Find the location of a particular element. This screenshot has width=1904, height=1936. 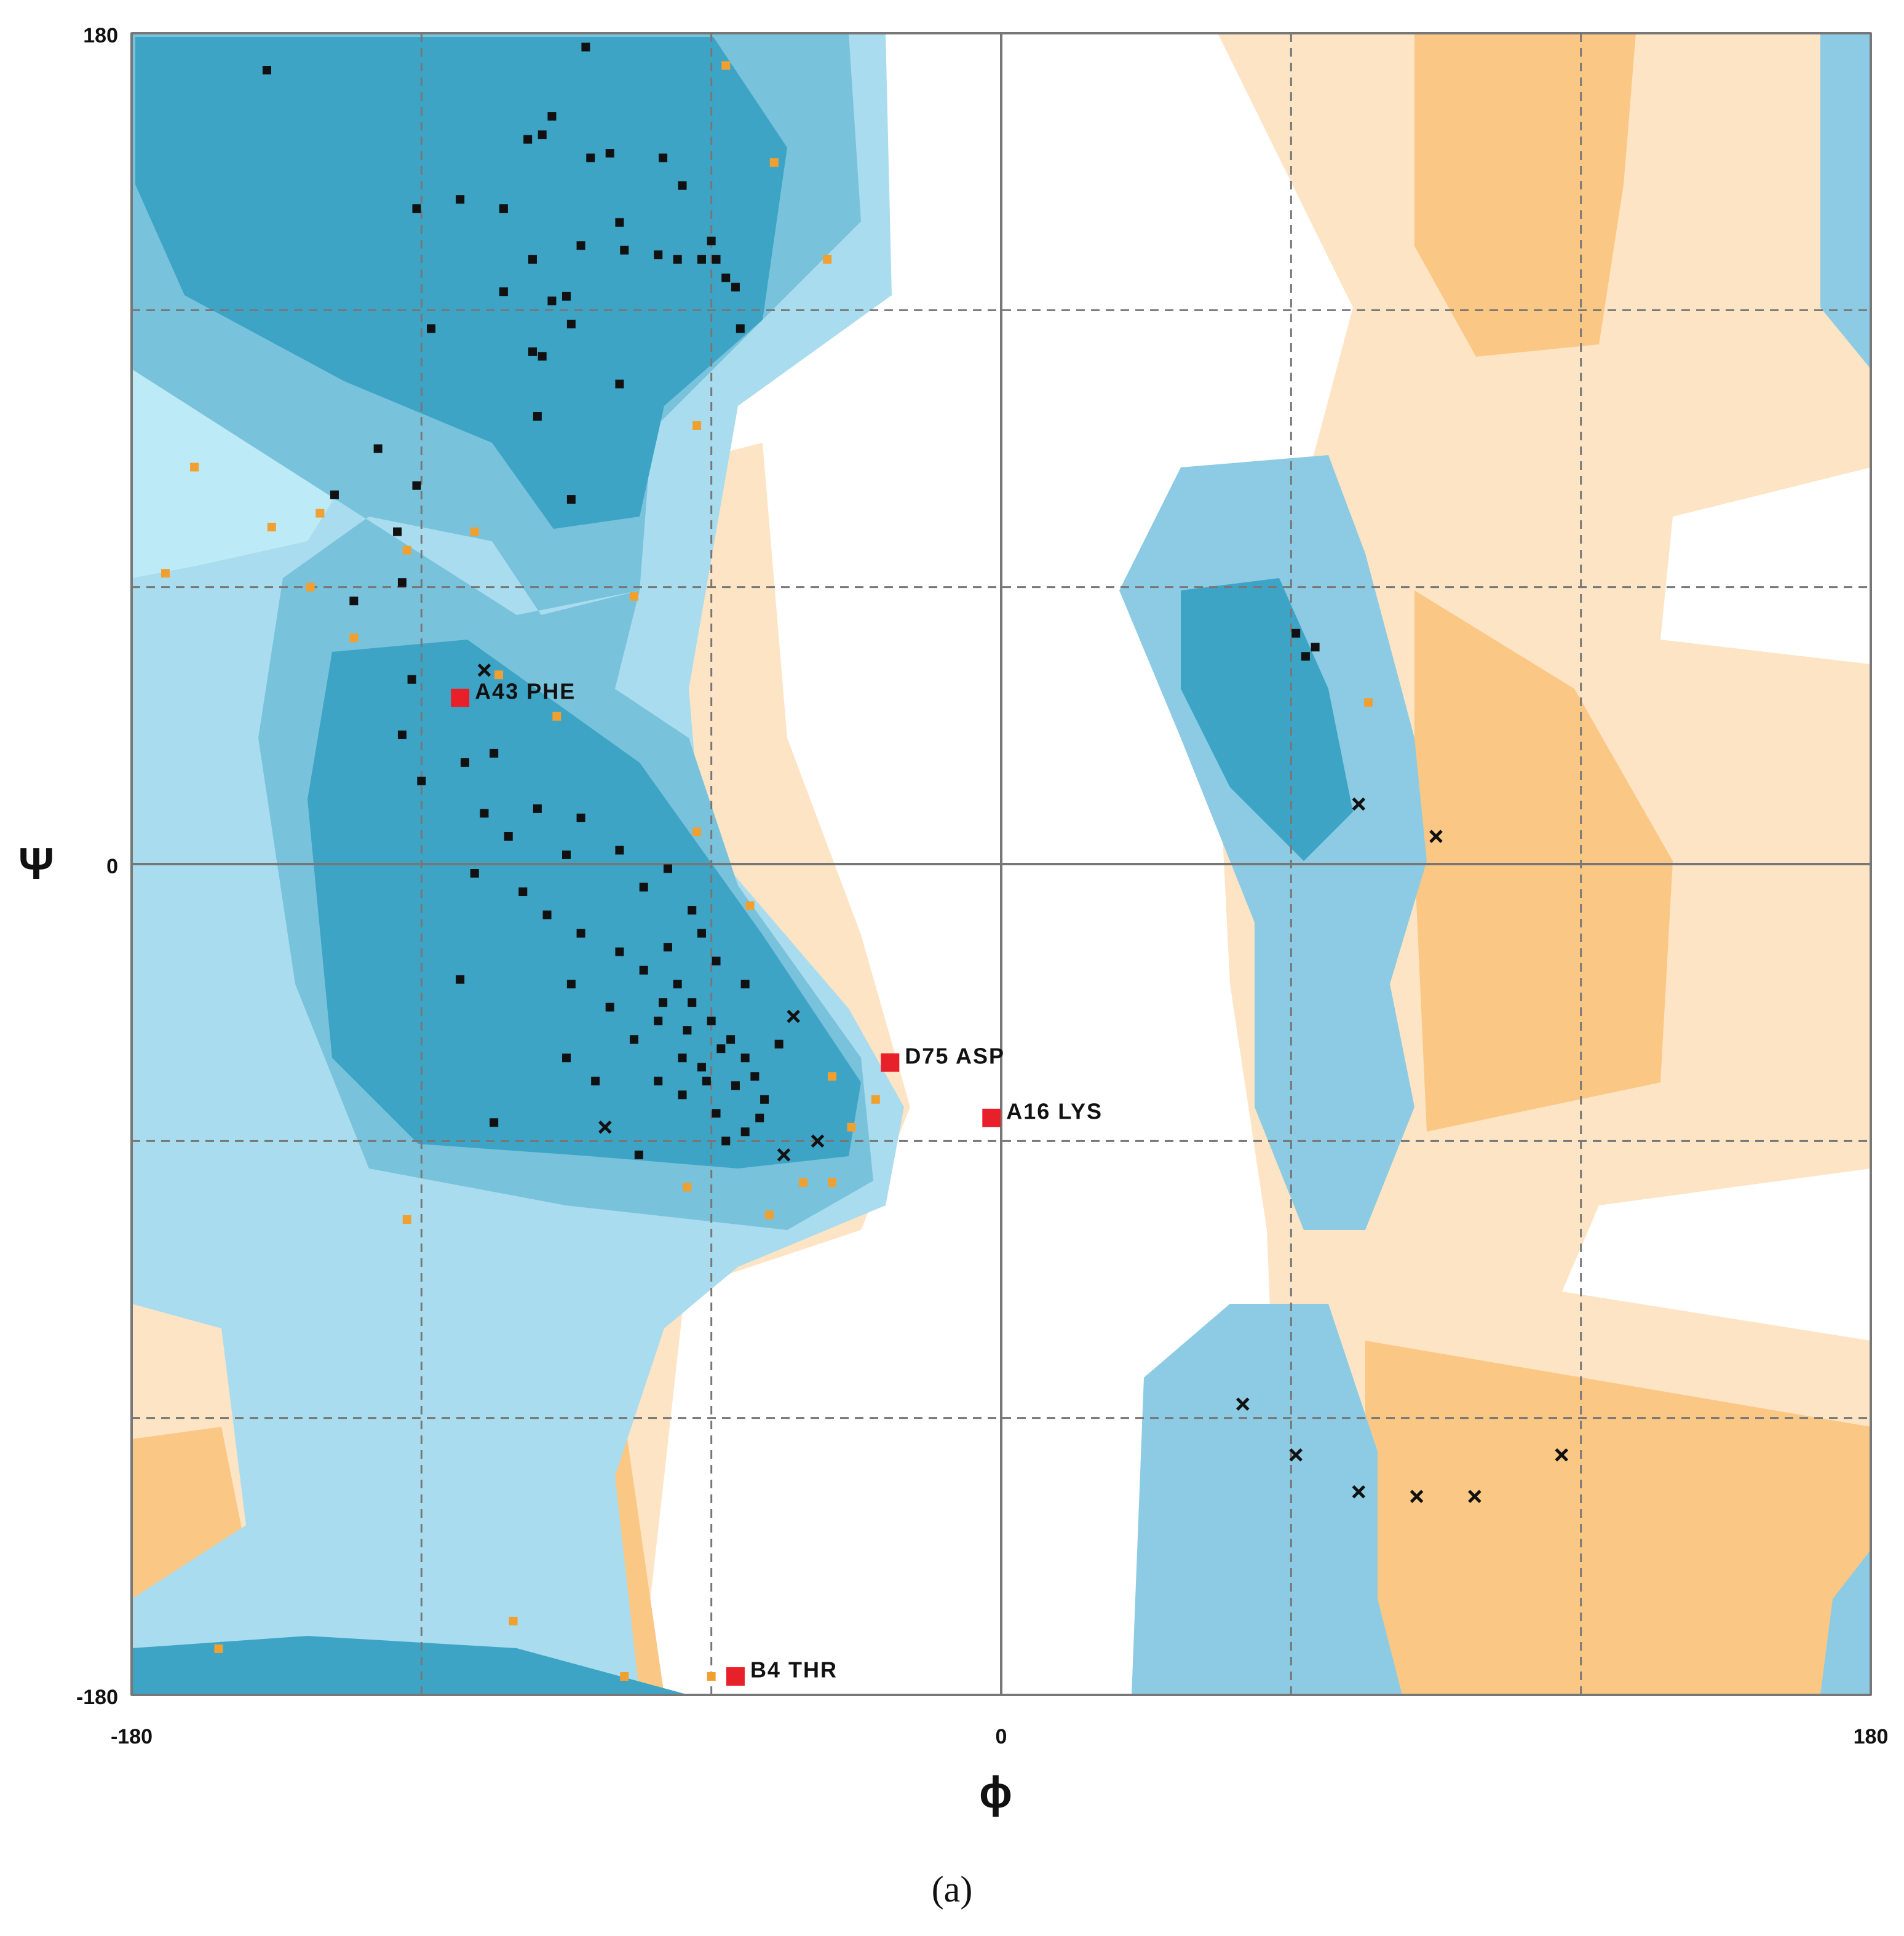

x-axis-label: ϕ is located at coordinates (996, 1792).